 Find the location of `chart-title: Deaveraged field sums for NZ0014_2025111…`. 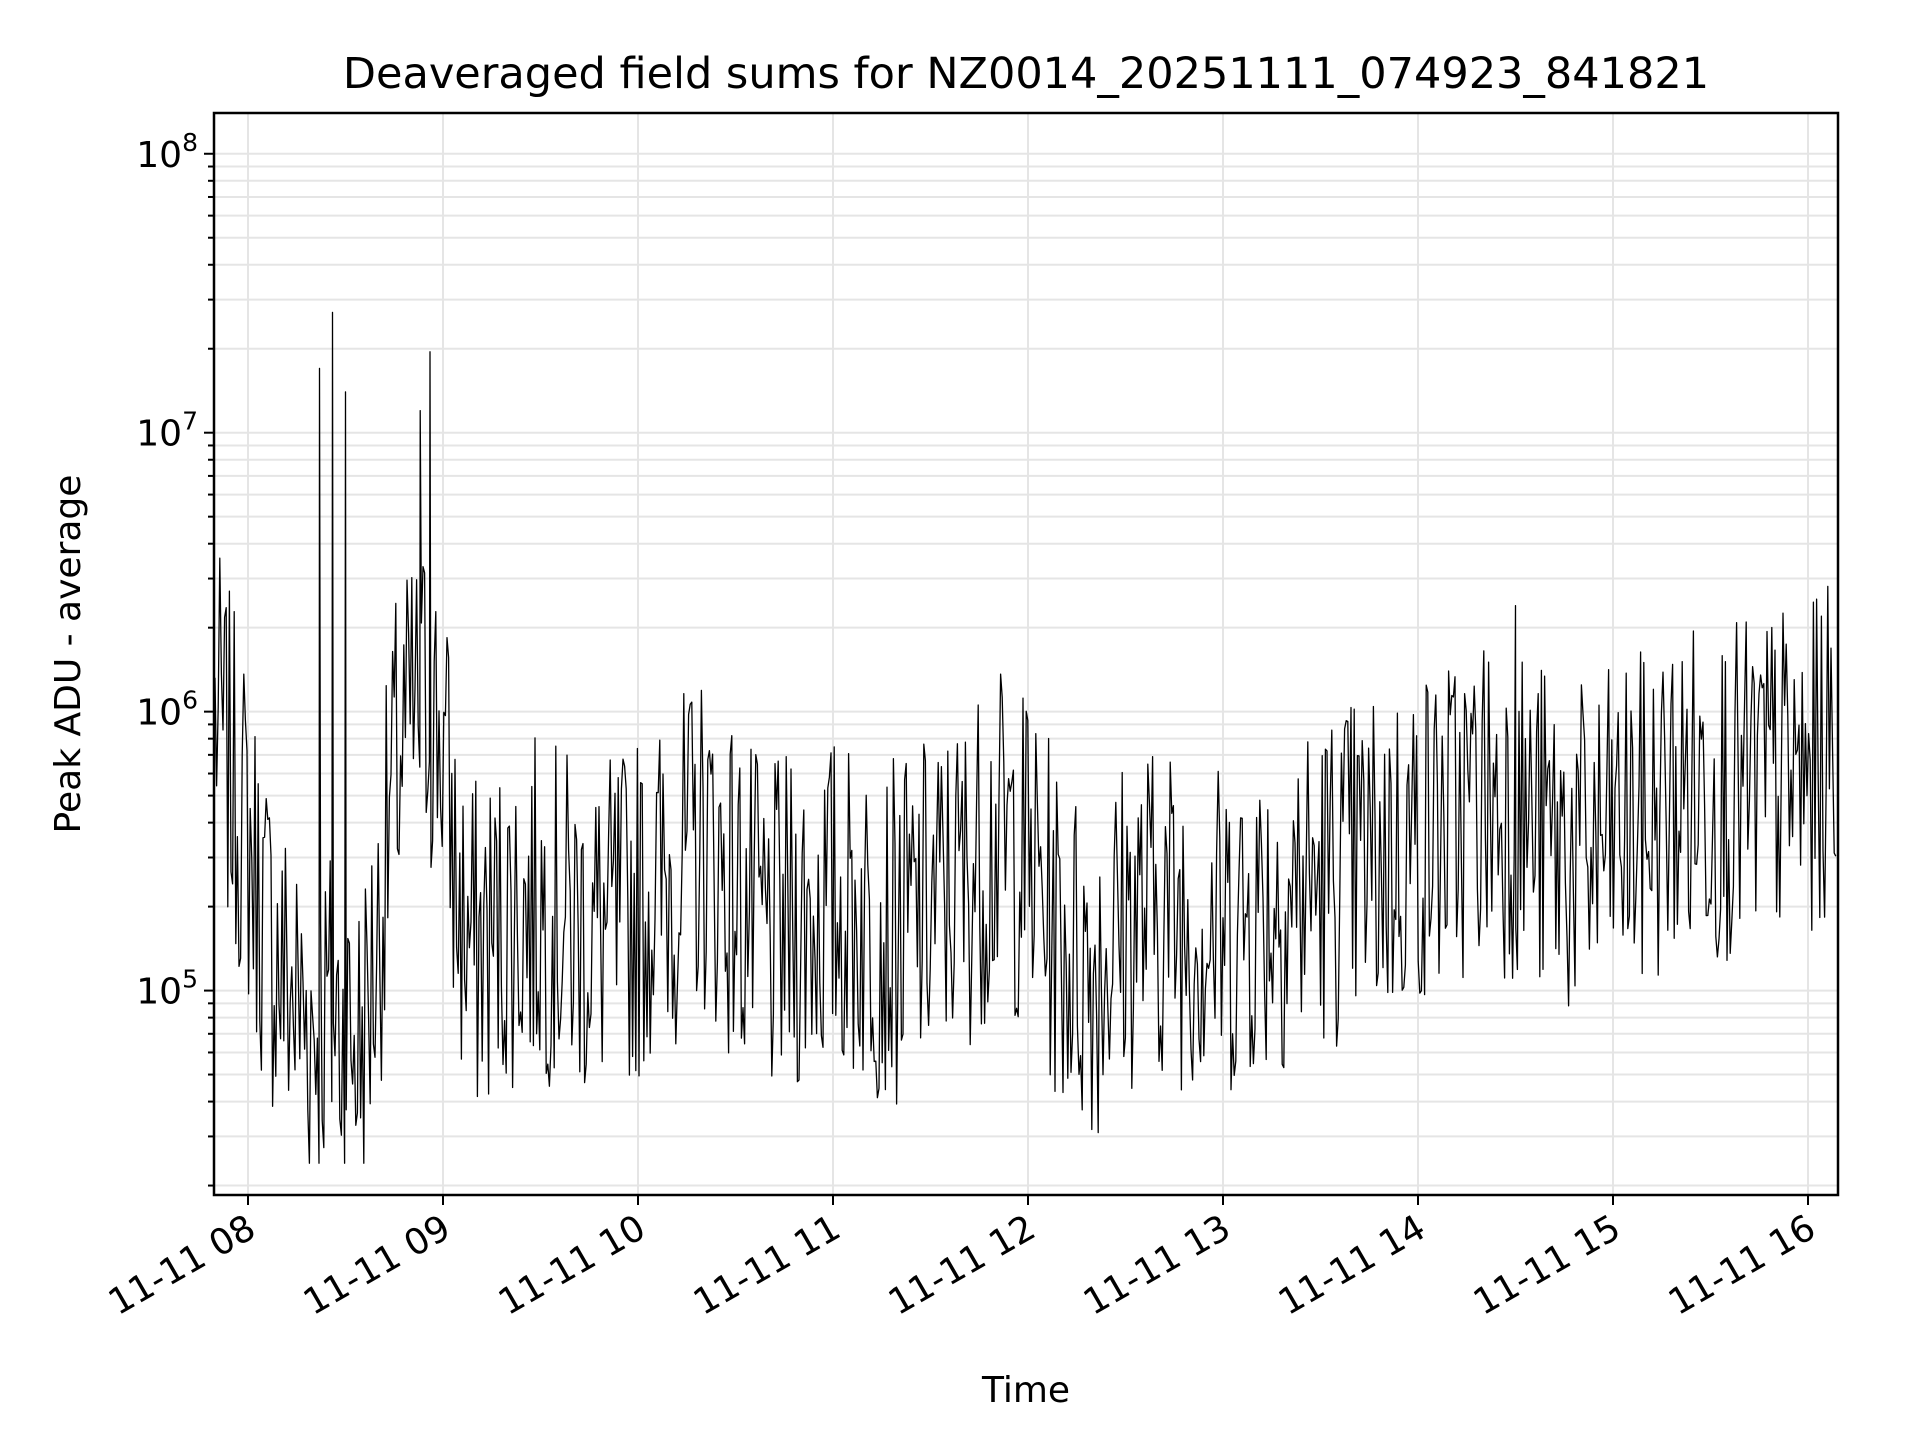

chart-title: Deaveraged field sums for NZ0014_2025111… is located at coordinates (1026, 74).